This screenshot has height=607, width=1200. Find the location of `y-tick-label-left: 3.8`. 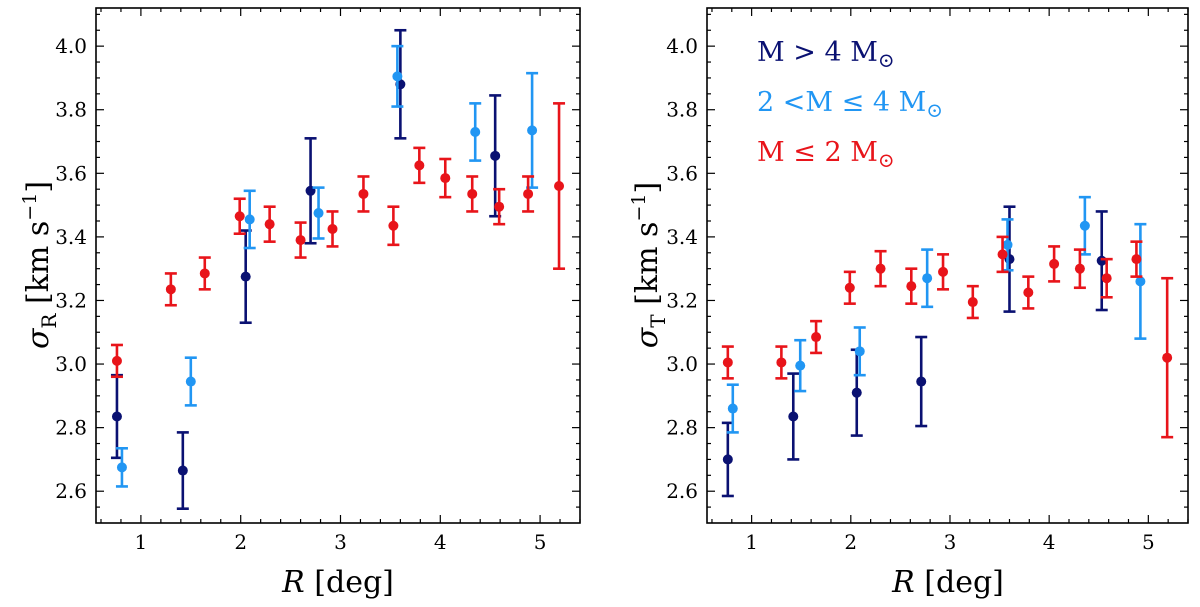

y-tick-label-left: 3.8 is located at coordinates (71, 110).